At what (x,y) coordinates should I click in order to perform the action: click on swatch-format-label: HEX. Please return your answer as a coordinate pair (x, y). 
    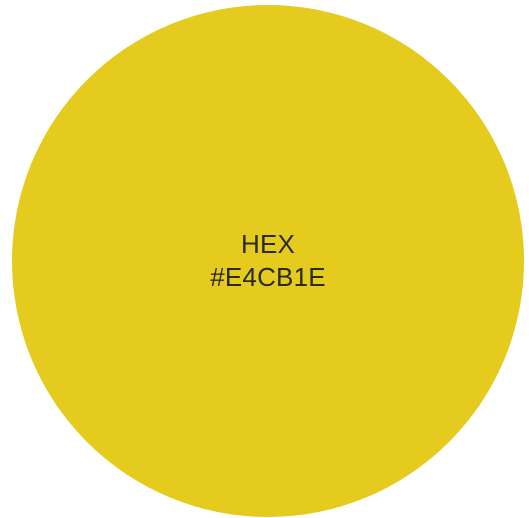
    Looking at the image, I should click on (268, 244).